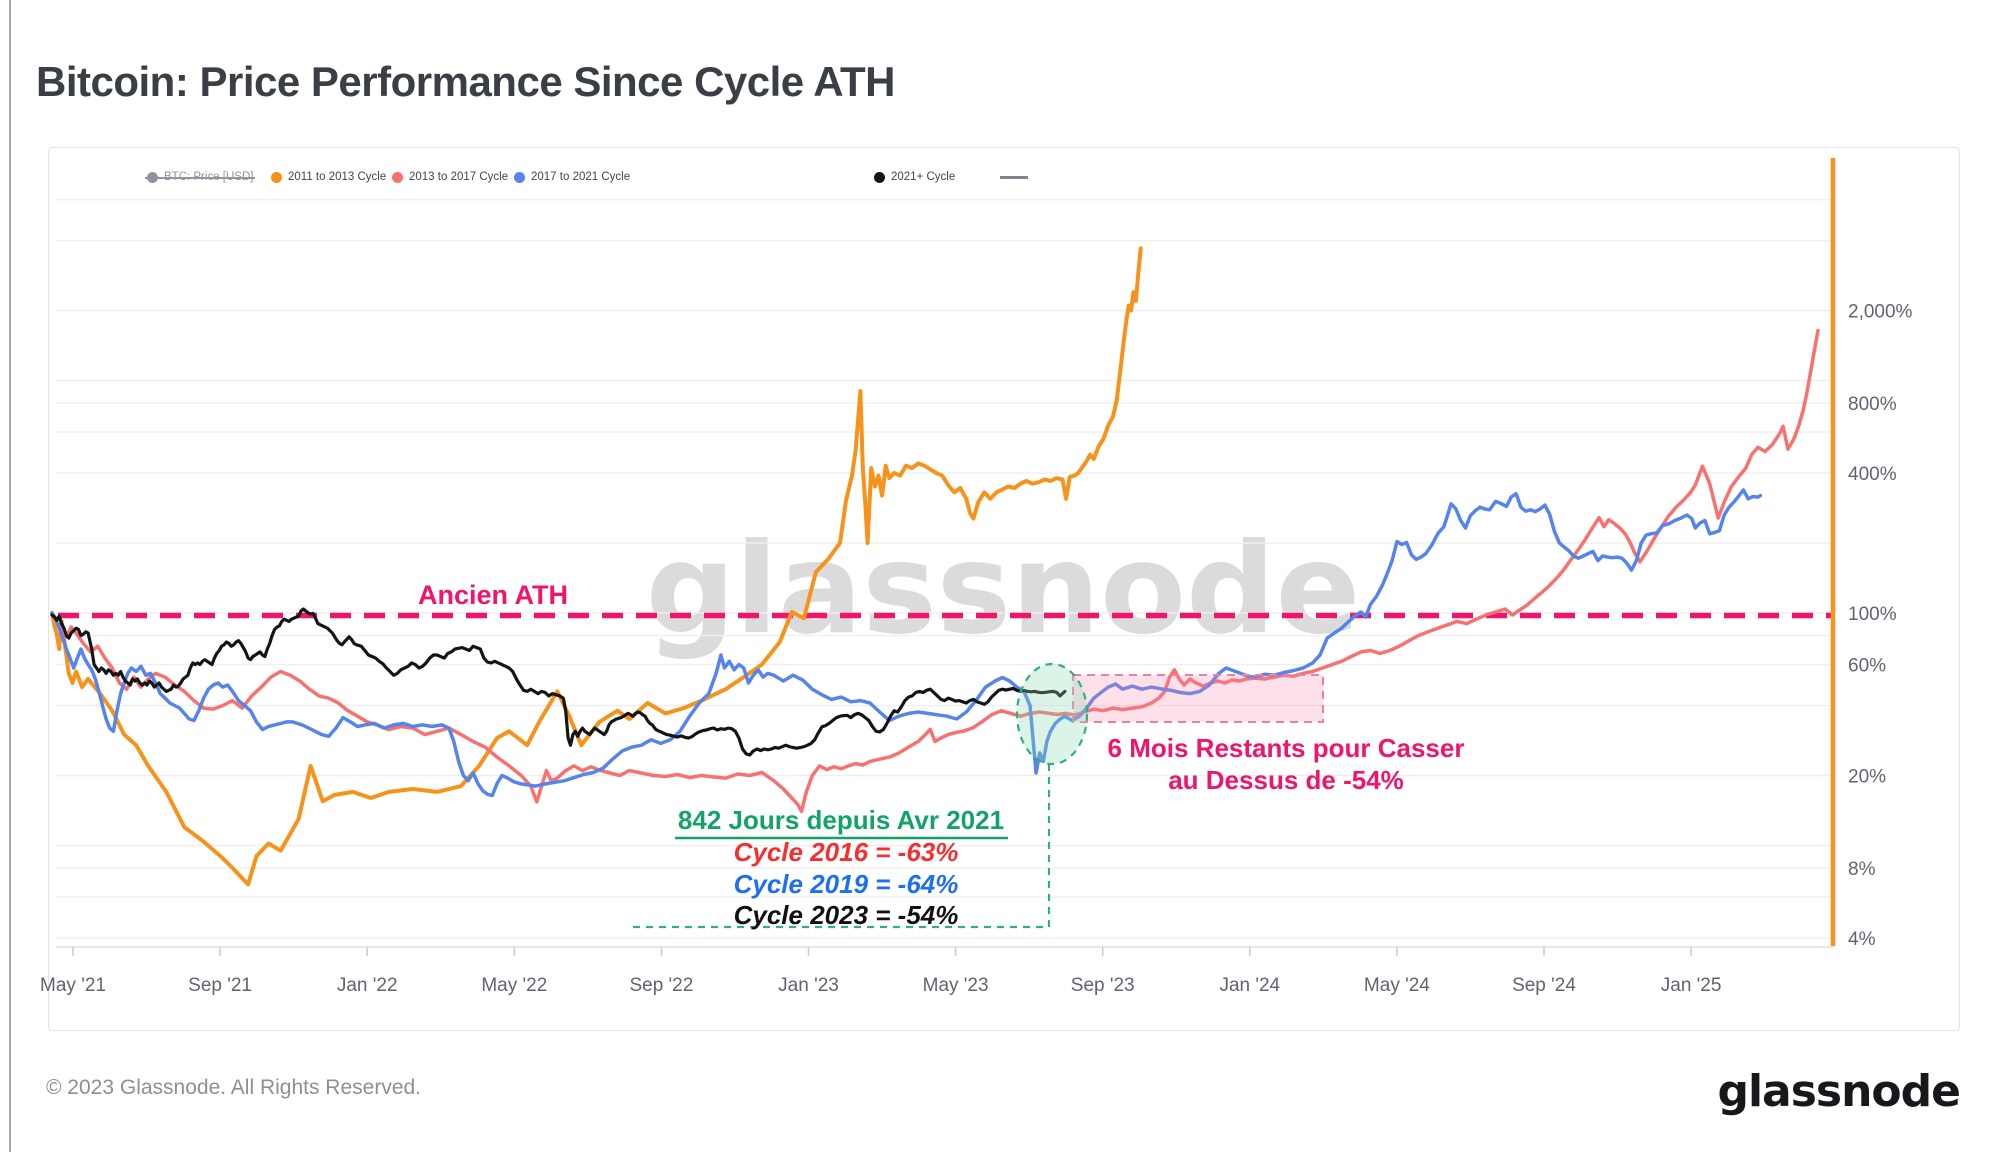 The image size is (2000, 1152). I want to click on y-tick-label: 400%, so click(1872, 474).